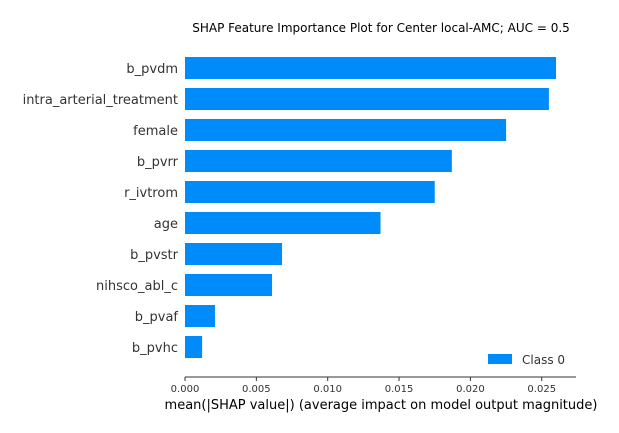  What do you see at coordinates (100, 100) in the screenshot?
I see `category-label-intra-arterial-treatment: intra_arterial_treatment` at bounding box center [100, 100].